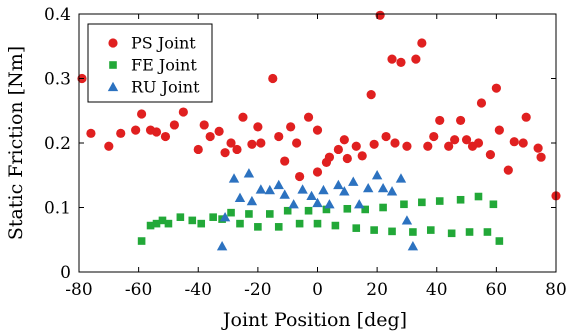 This screenshot has width=568, height=332. What do you see at coordinates (257, 290) in the screenshot?
I see `x-tick-label: -20` at bounding box center [257, 290].